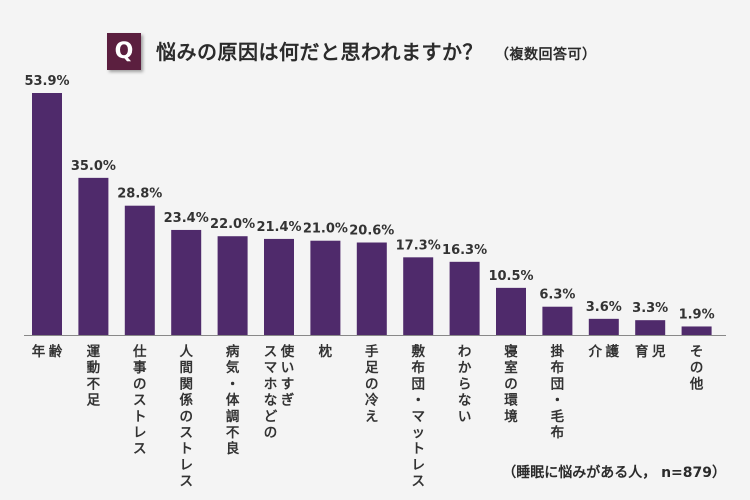  What do you see at coordinates (511, 401) in the screenshot?
I see `category-label-char: 環` at bounding box center [511, 401].